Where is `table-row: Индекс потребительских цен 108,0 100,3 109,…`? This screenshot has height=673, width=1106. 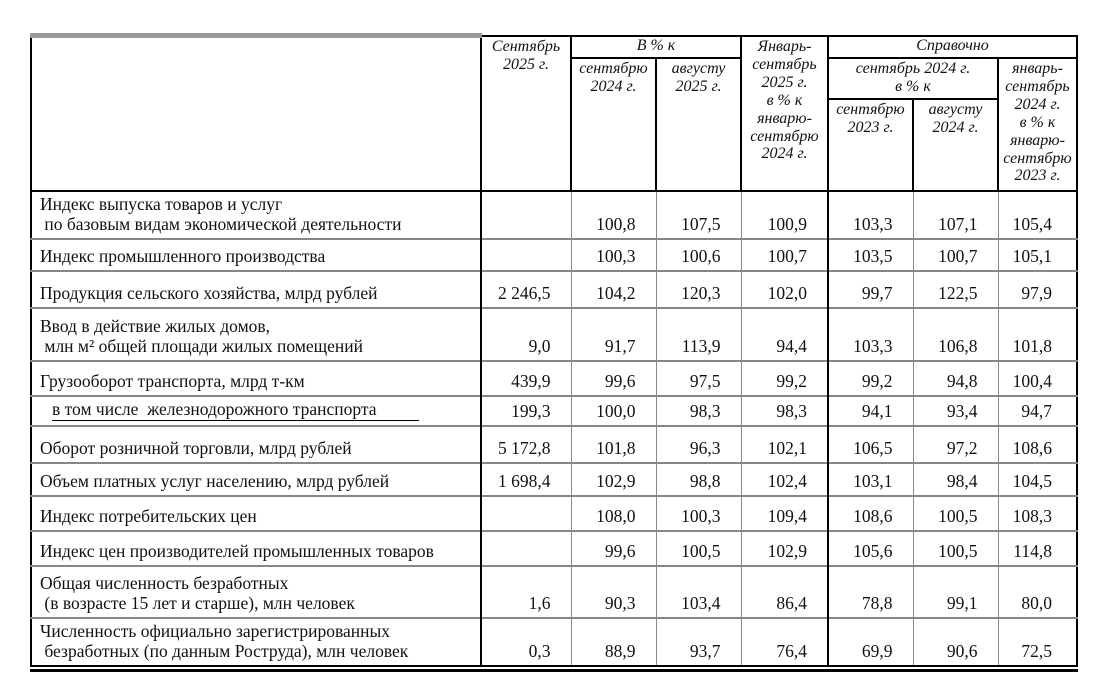
table-row: Индекс потребительских цен 108,0 100,3 109,… is located at coordinates (554, 512).